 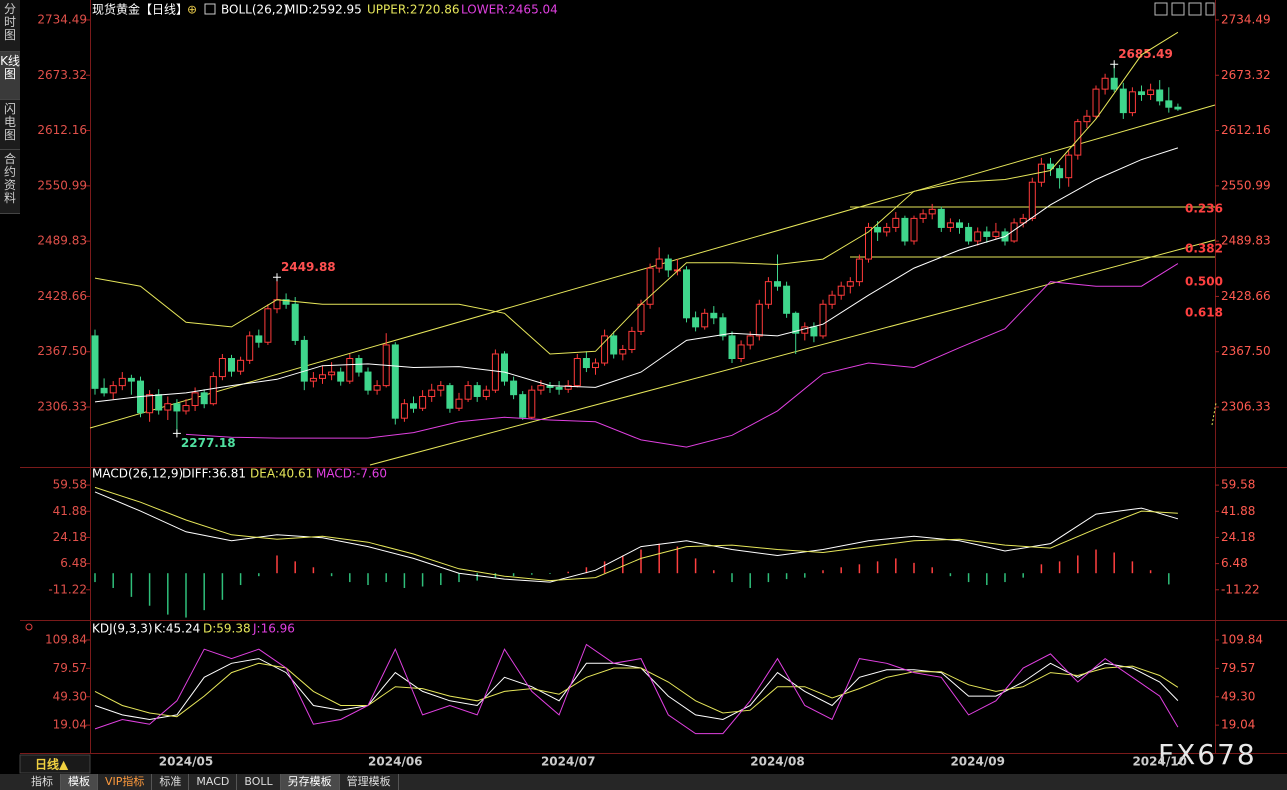 What do you see at coordinates (259, 782) in the screenshot?
I see `bottom-tab: BOLL` at bounding box center [259, 782].